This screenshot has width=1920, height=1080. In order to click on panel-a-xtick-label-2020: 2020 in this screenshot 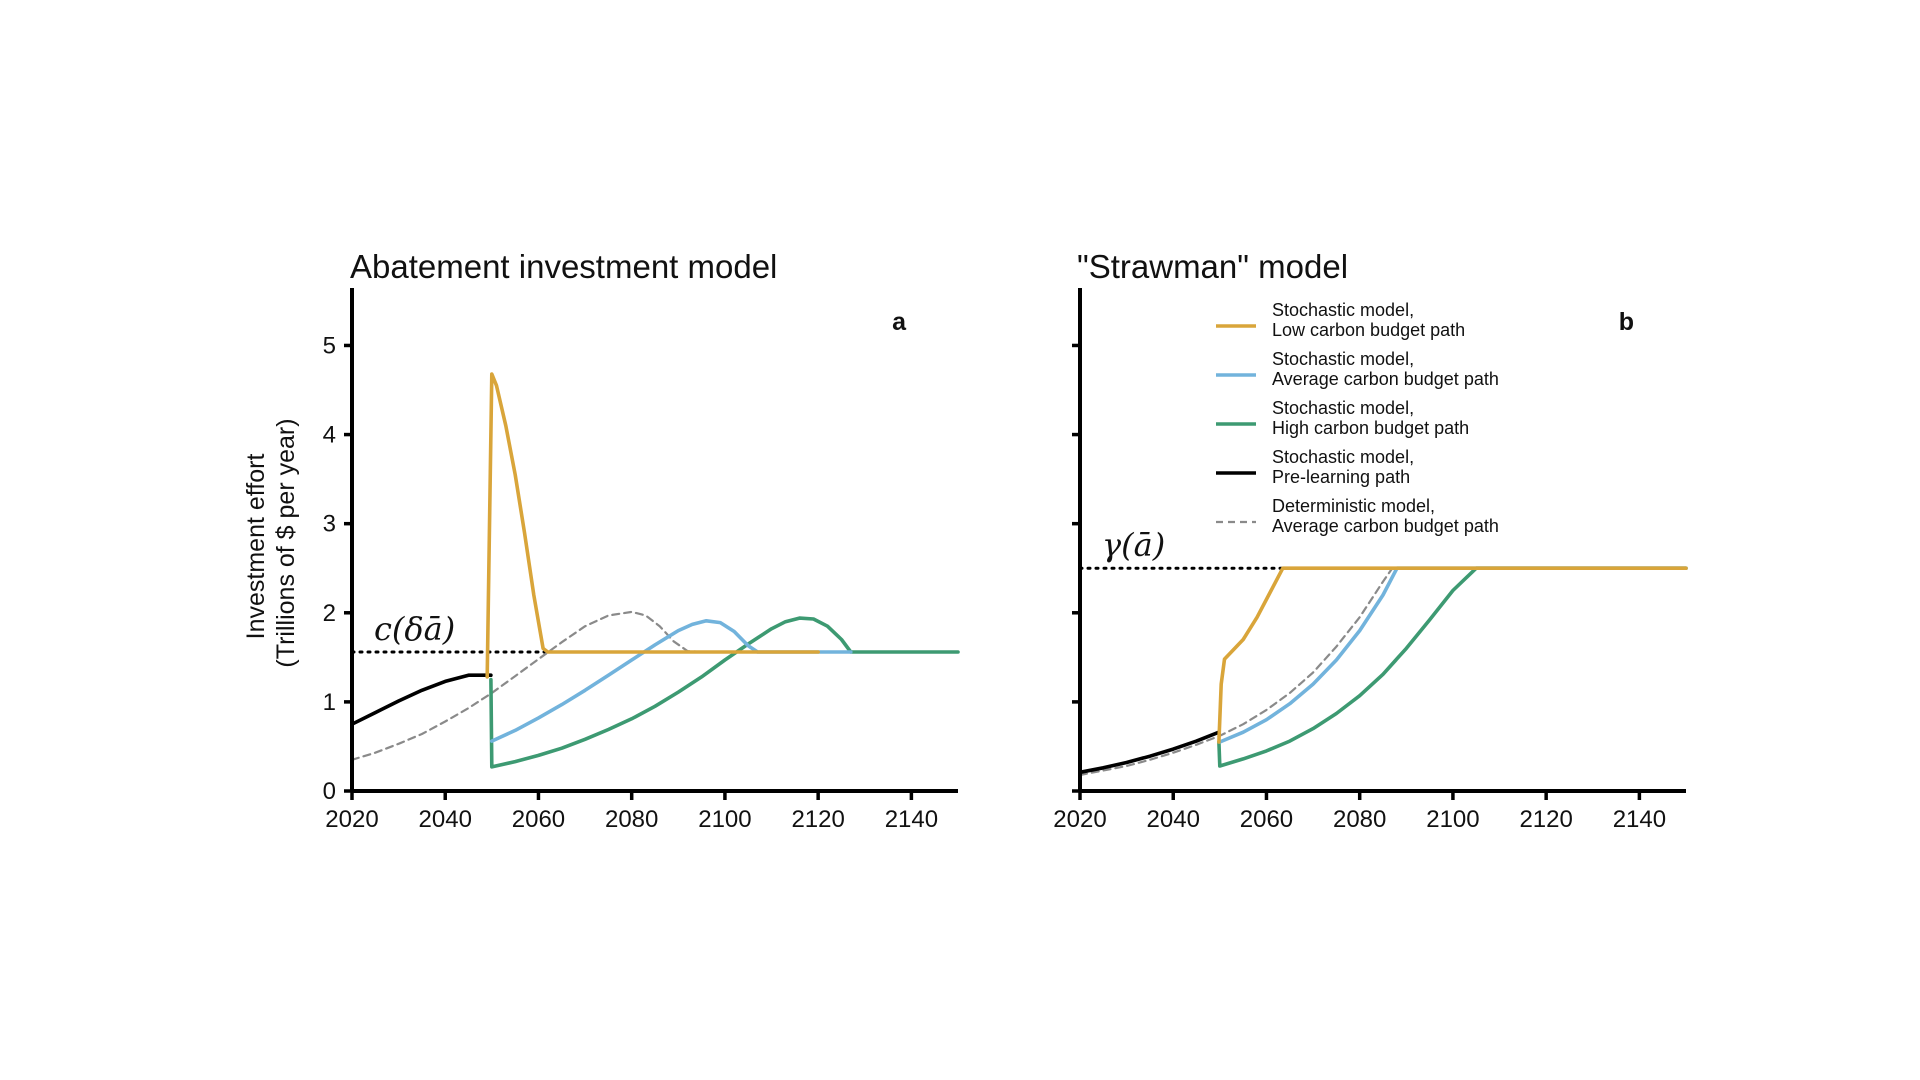, I will do `click(351, 819)`.